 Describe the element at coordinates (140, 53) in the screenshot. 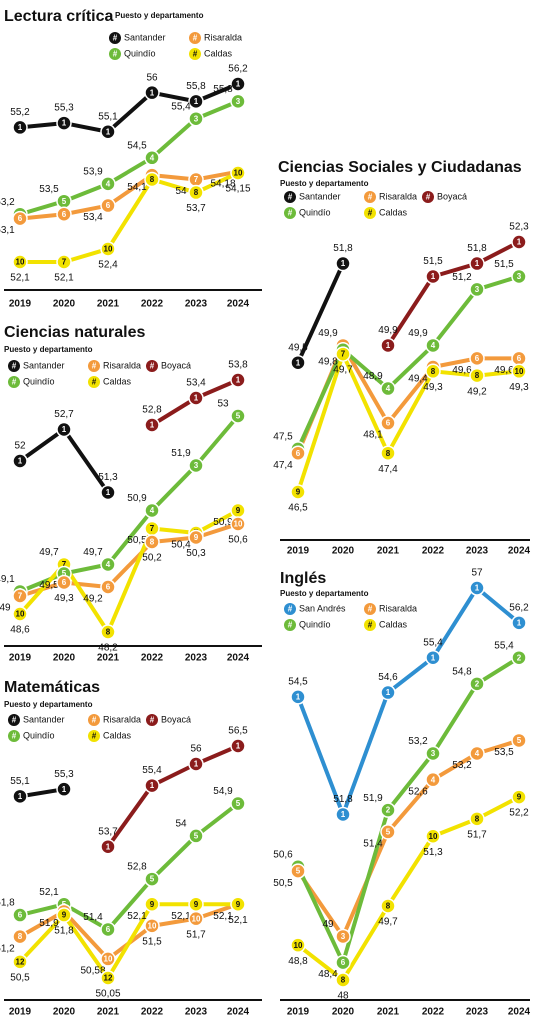

I see `legend-label: Quindío` at that location.